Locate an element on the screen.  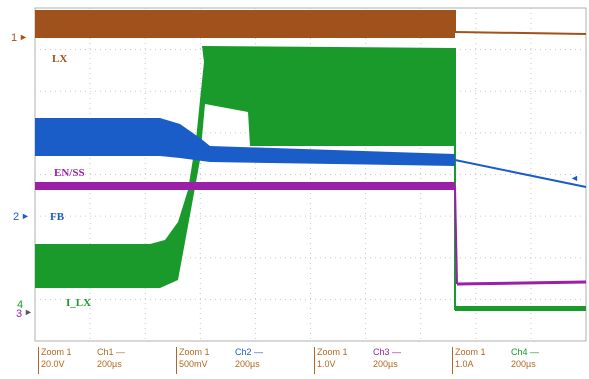
ch3-scale: 1.0V is located at coordinates (326, 364).